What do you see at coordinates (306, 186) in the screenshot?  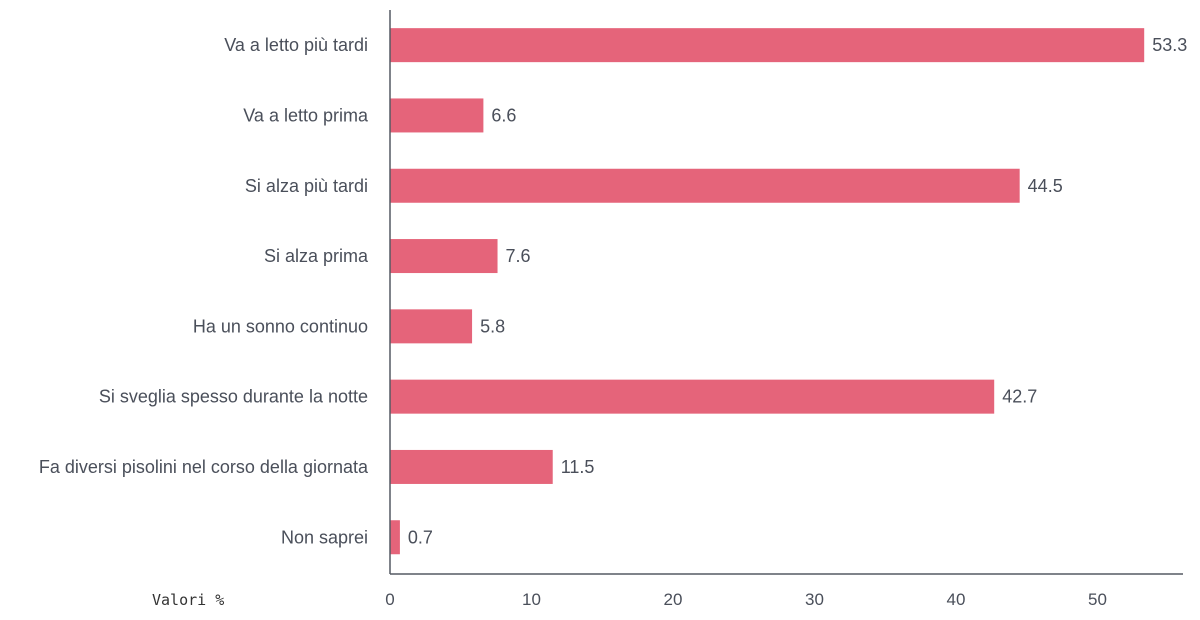 I see `category-label: Si alza più tardi` at bounding box center [306, 186].